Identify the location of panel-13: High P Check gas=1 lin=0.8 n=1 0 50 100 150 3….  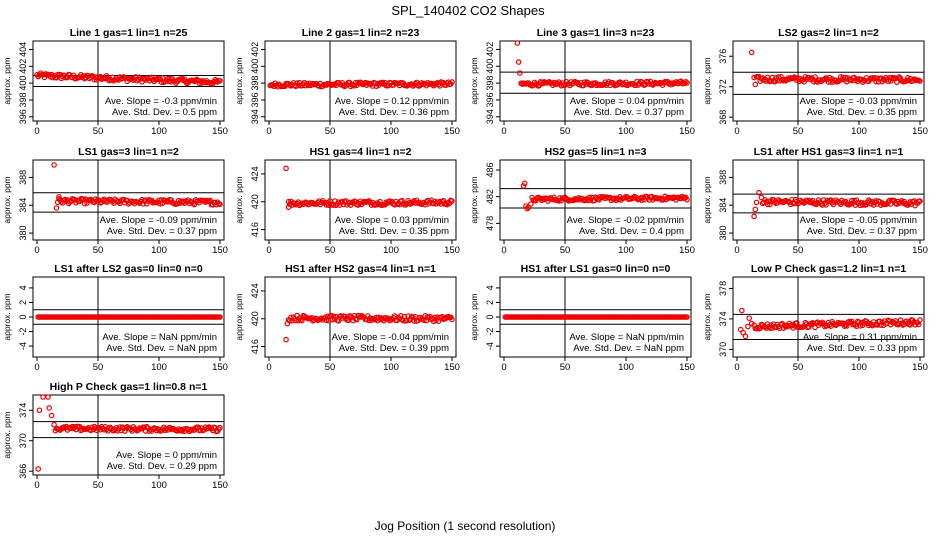
(115, 436).